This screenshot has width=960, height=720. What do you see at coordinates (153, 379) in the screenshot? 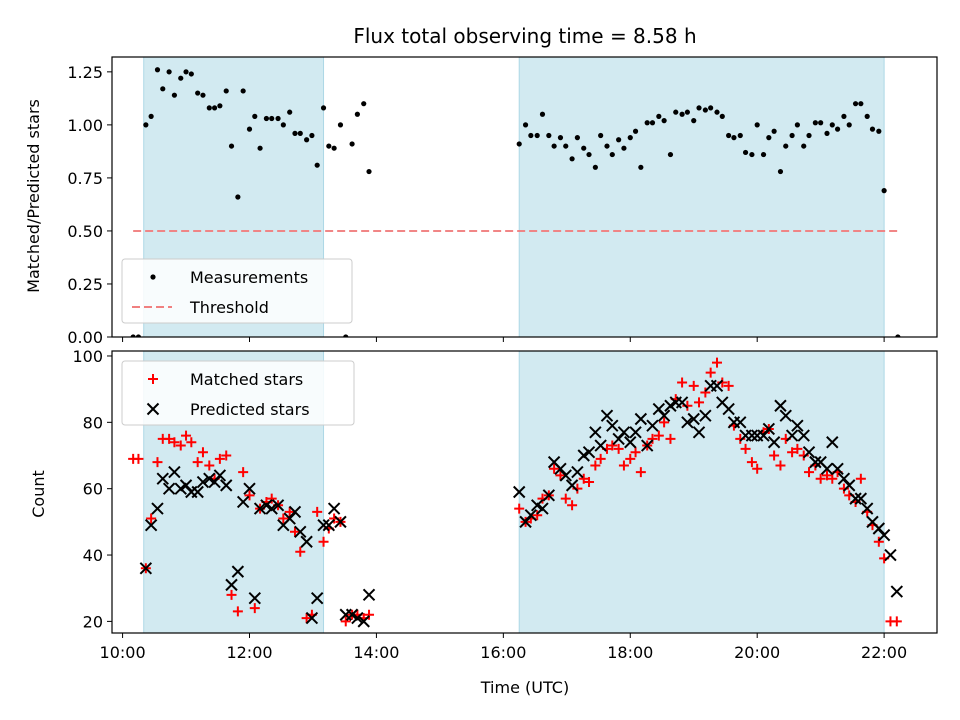
I see `legend-matched-swatch` at bounding box center [153, 379].